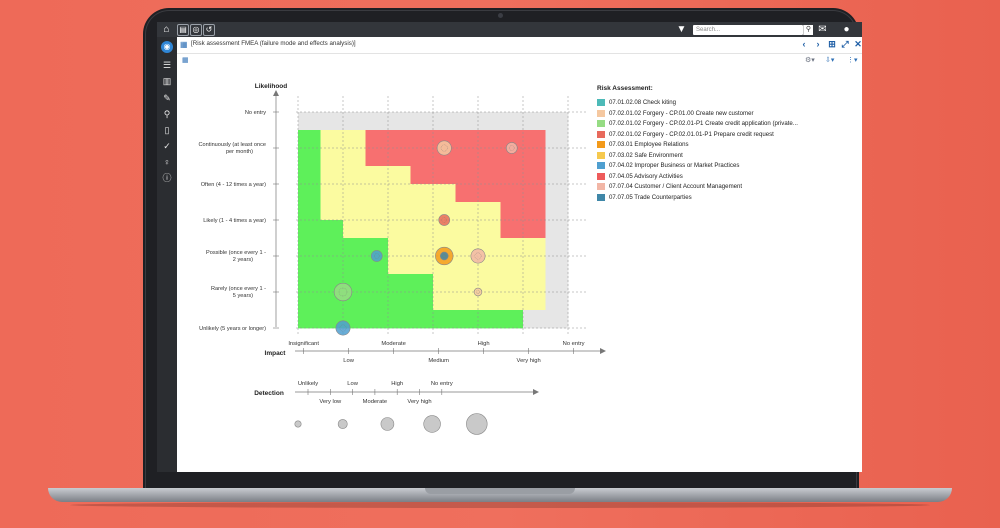 This screenshot has height=528, width=1000. Describe the element at coordinates (625, 88) in the screenshot. I see `legend-title: Risk Assessment:` at that location.